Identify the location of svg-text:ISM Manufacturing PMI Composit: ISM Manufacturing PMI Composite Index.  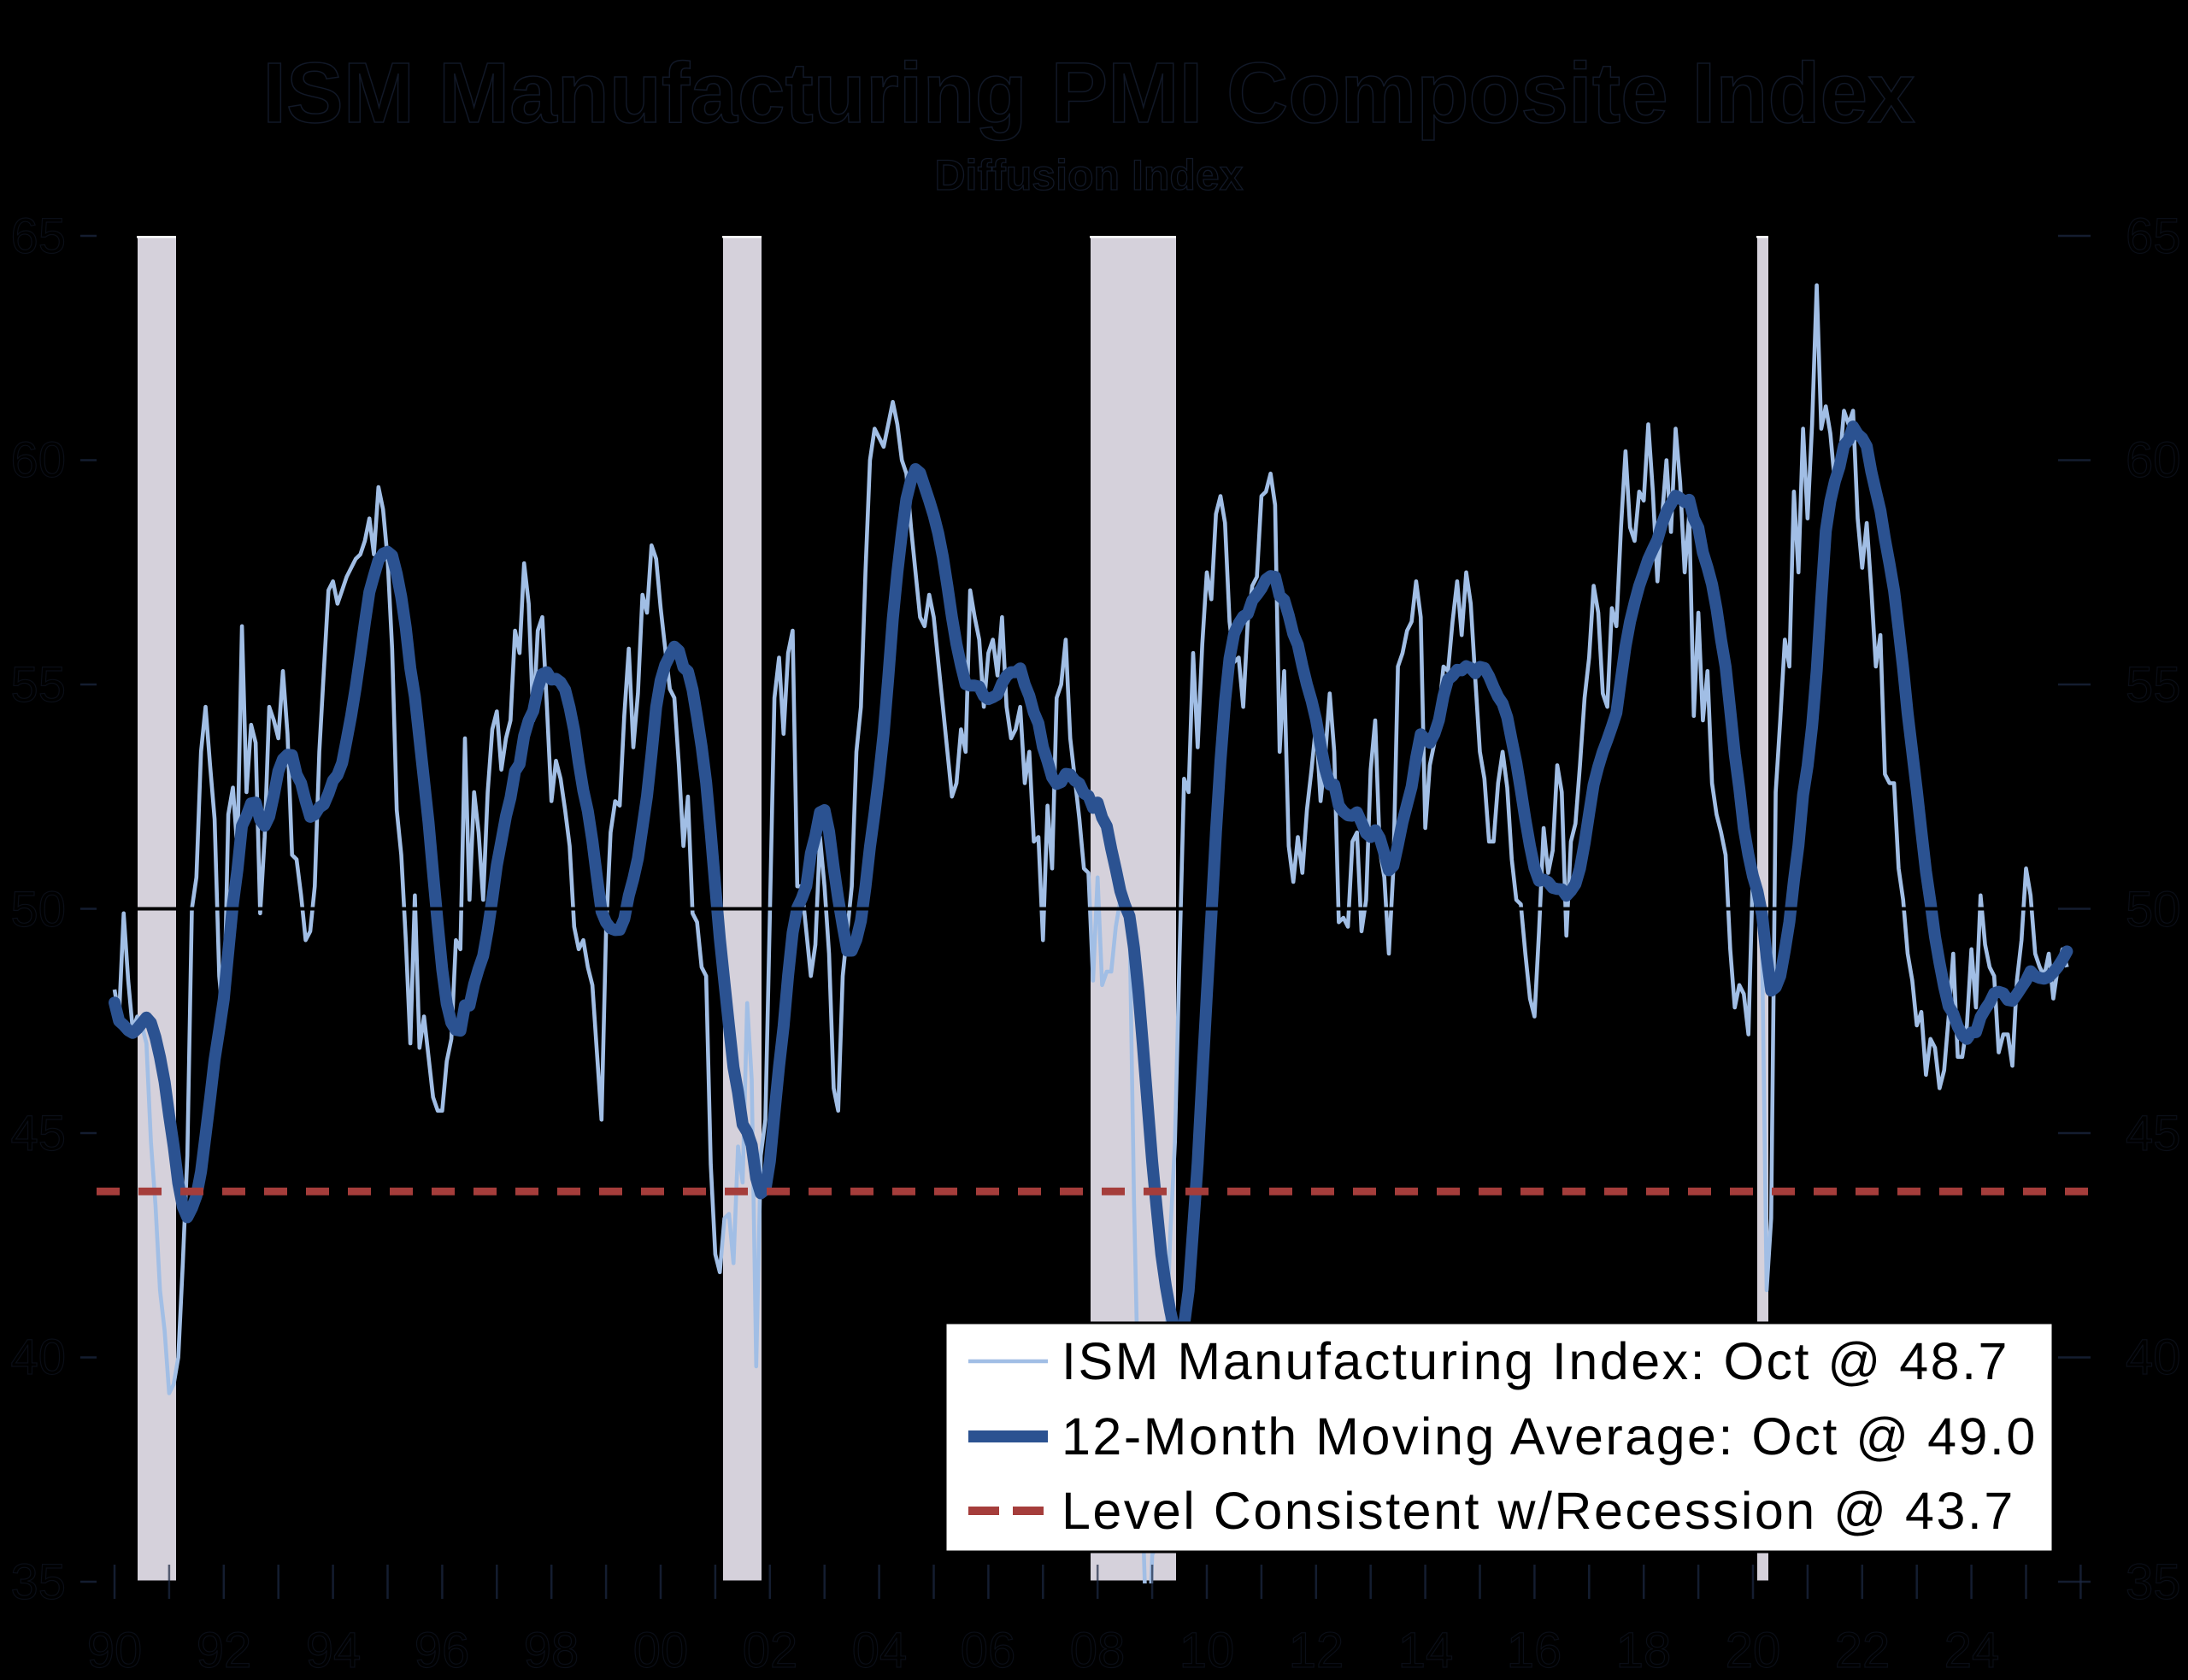
(1088, 93).